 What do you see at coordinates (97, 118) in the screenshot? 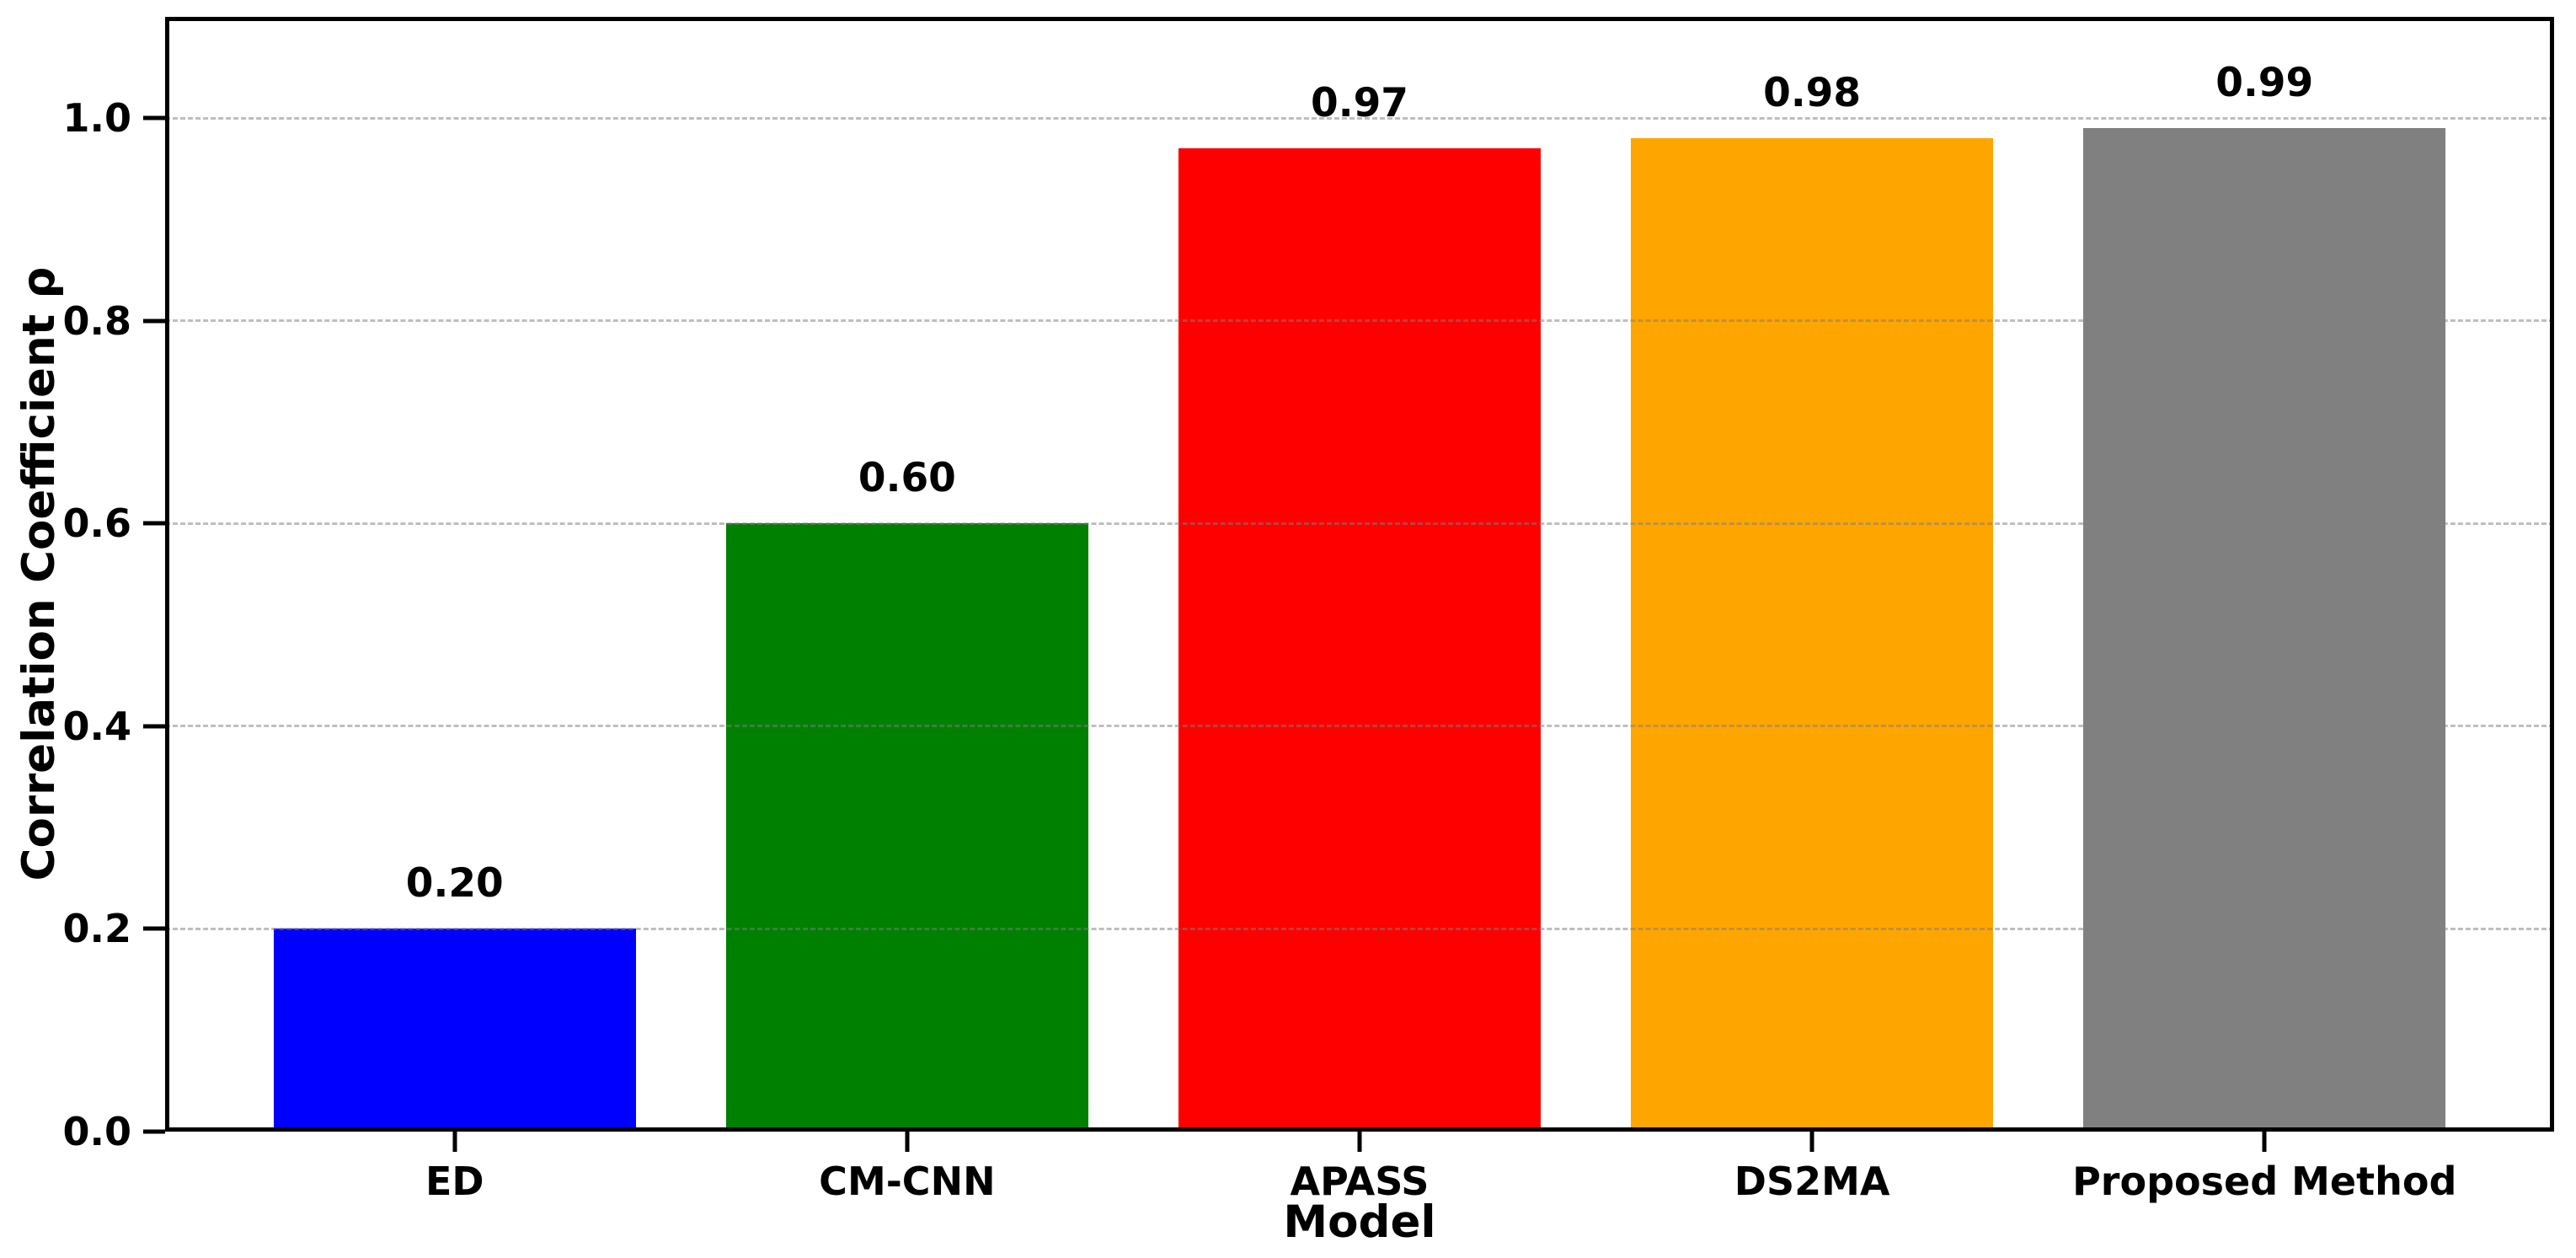
I see `y-axis-tick-label: 1.0` at bounding box center [97, 118].